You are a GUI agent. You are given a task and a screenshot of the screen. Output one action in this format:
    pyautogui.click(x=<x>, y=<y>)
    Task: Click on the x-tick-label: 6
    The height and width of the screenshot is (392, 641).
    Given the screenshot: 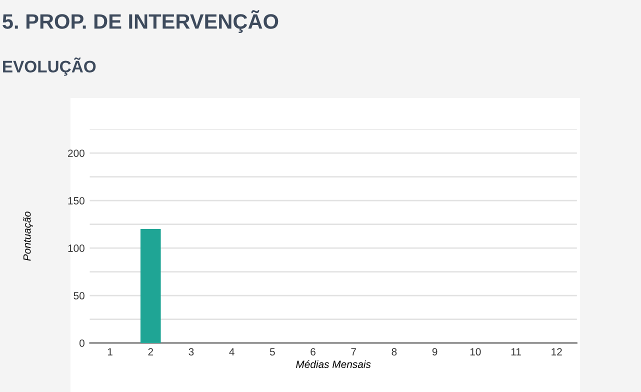 What is the action you would take?
    pyautogui.click(x=313, y=352)
    